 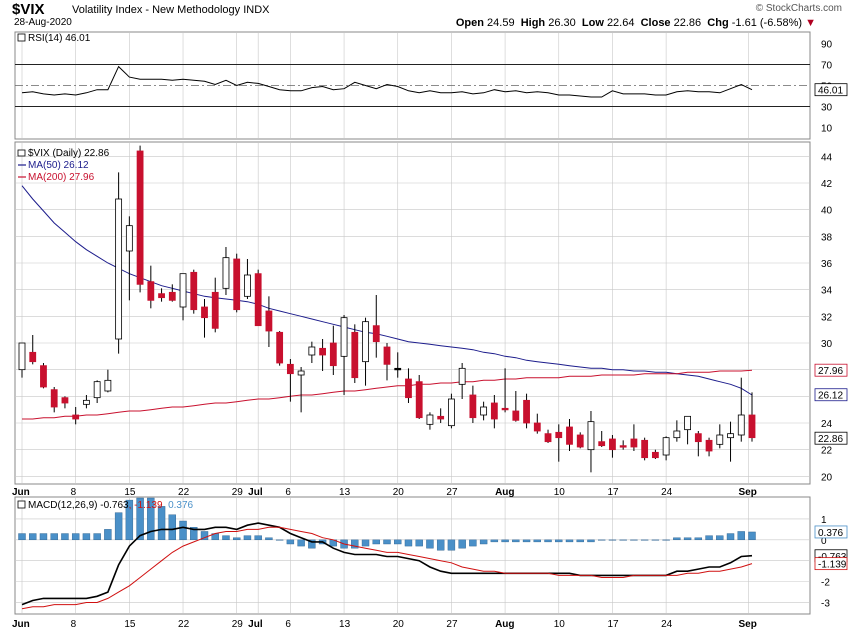 I want to click on price-value-label-ma50-text: 26.12, so click(x=830, y=396).